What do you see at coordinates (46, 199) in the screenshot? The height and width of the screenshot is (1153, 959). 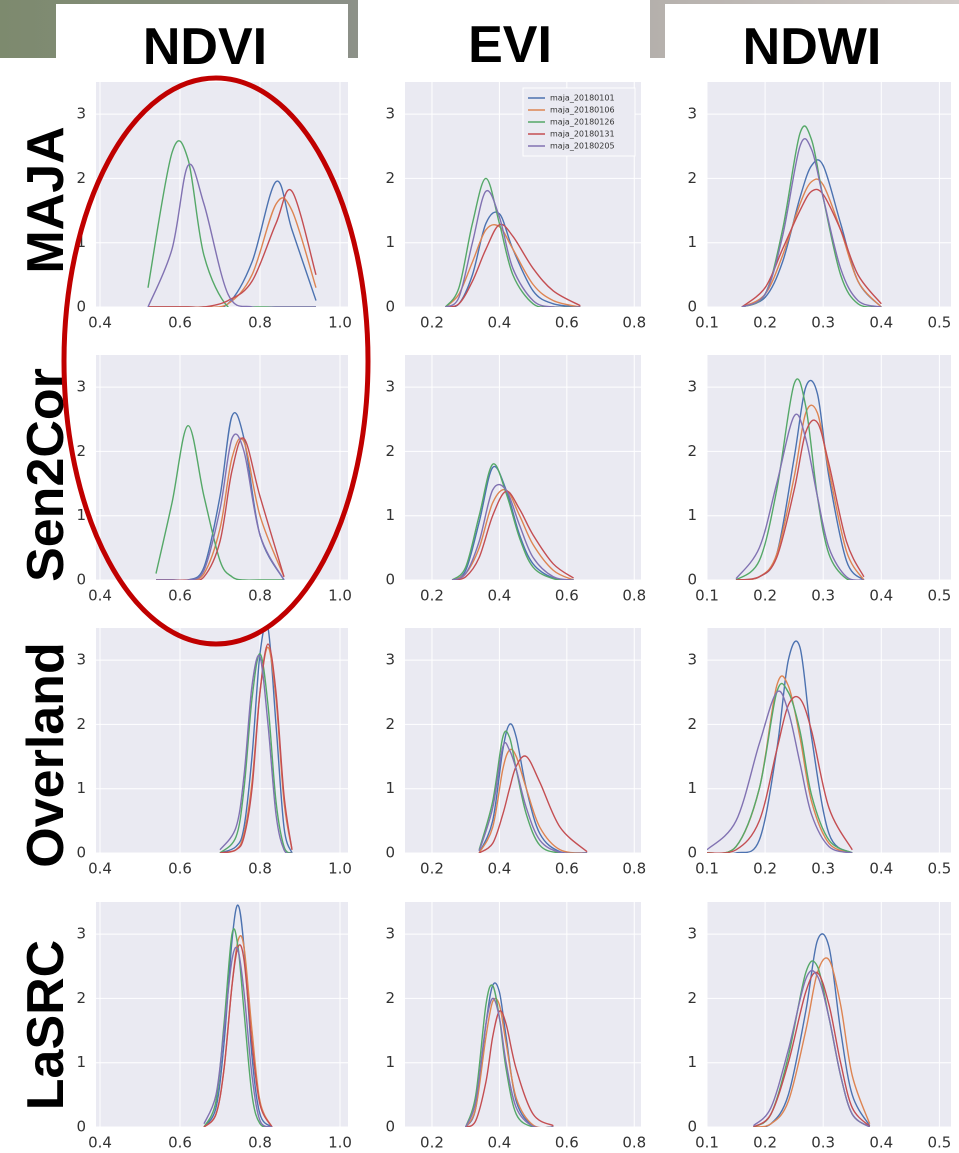 I see `row-label: MAJA` at bounding box center [46, 199].